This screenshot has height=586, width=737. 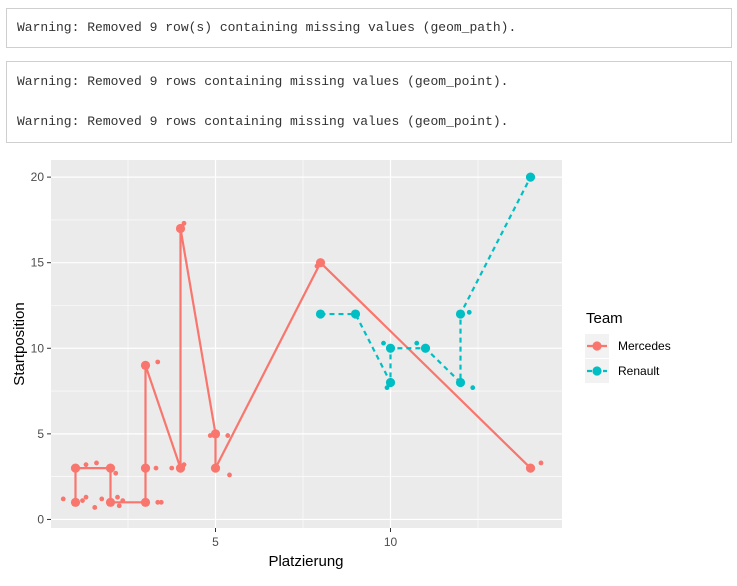 I want to click on x-tick-label: 10, so click(x=391, y=542).